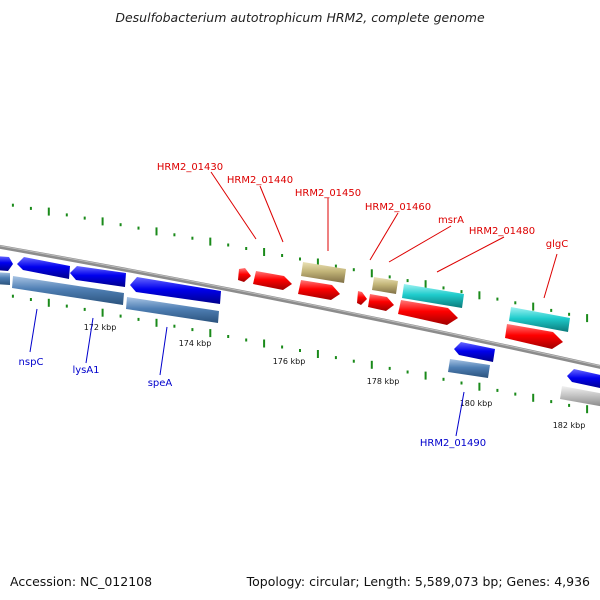 The image size is (600, 600). Describe the element at coordinates (557, 244) in the screenshot. I see `gene-label-glgC: glgC` at that location.